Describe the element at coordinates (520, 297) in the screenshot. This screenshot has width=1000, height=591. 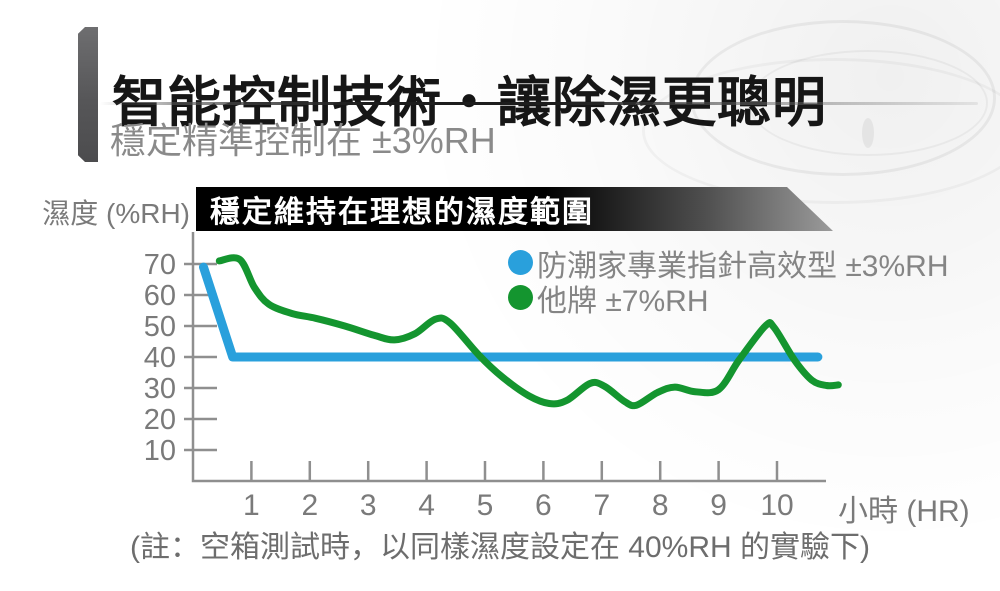
I see `legend-marker-other-icon` at that location.